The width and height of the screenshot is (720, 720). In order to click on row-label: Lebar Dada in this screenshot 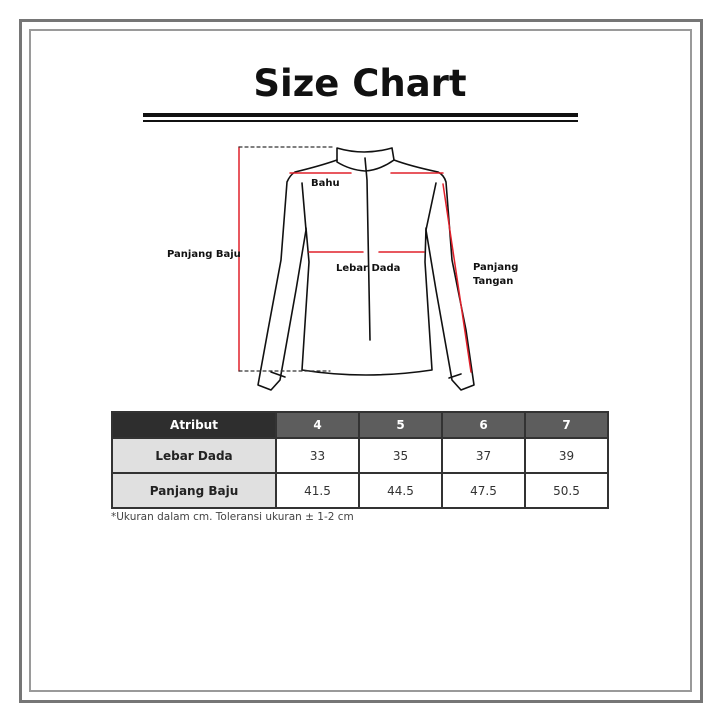, I will do `click(194, 455)`.